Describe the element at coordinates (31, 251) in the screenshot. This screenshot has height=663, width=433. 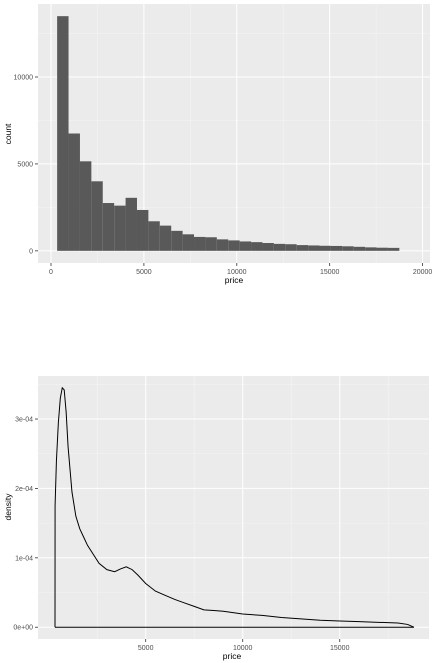
I see `y-tick-label: 0` at that location.